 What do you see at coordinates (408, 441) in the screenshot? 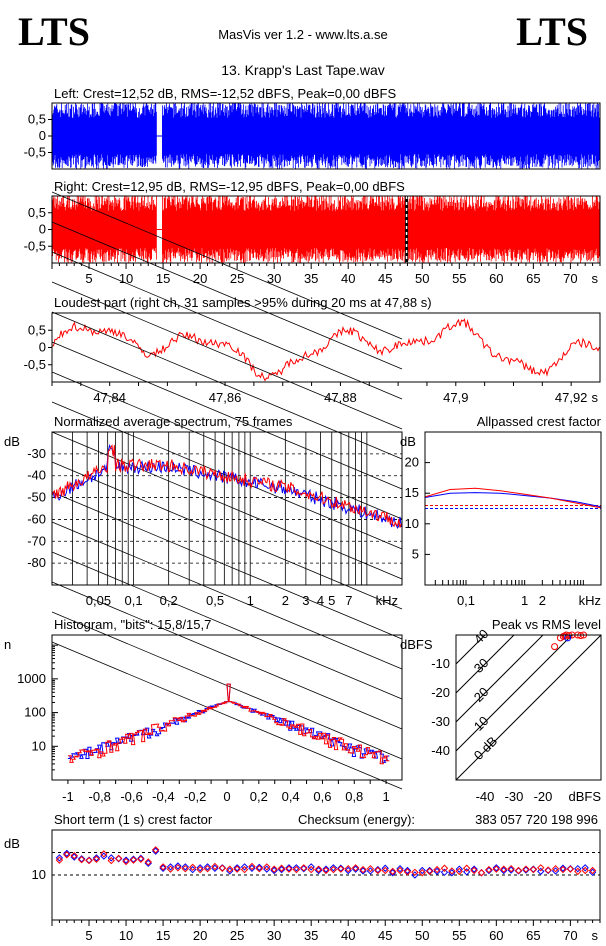
I see `crest-y-label: dB` at bounding box center [408, 441].